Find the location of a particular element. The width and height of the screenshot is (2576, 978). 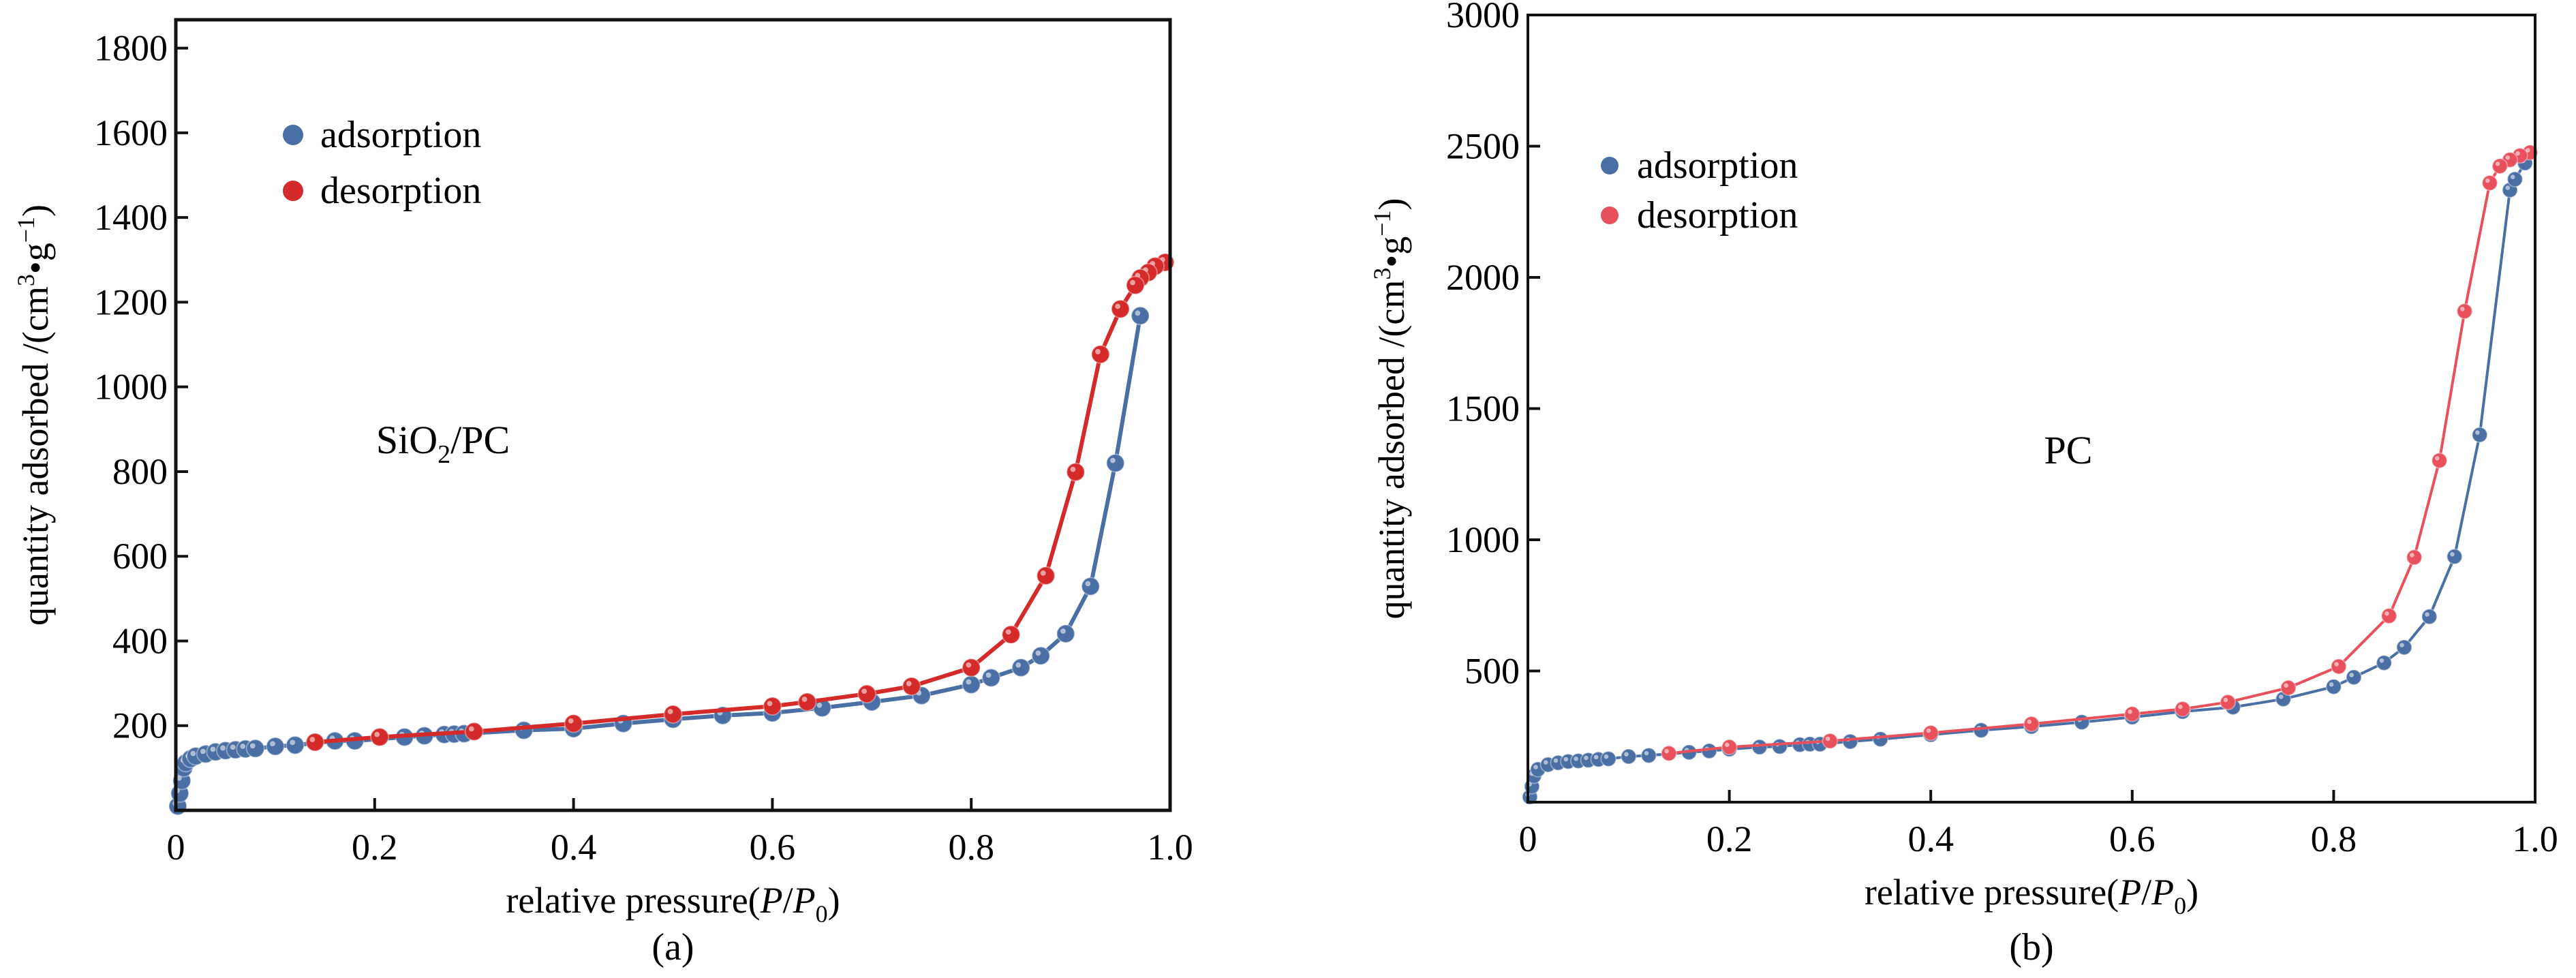

xlabel-close: ) is located at coordinates (834, 900).